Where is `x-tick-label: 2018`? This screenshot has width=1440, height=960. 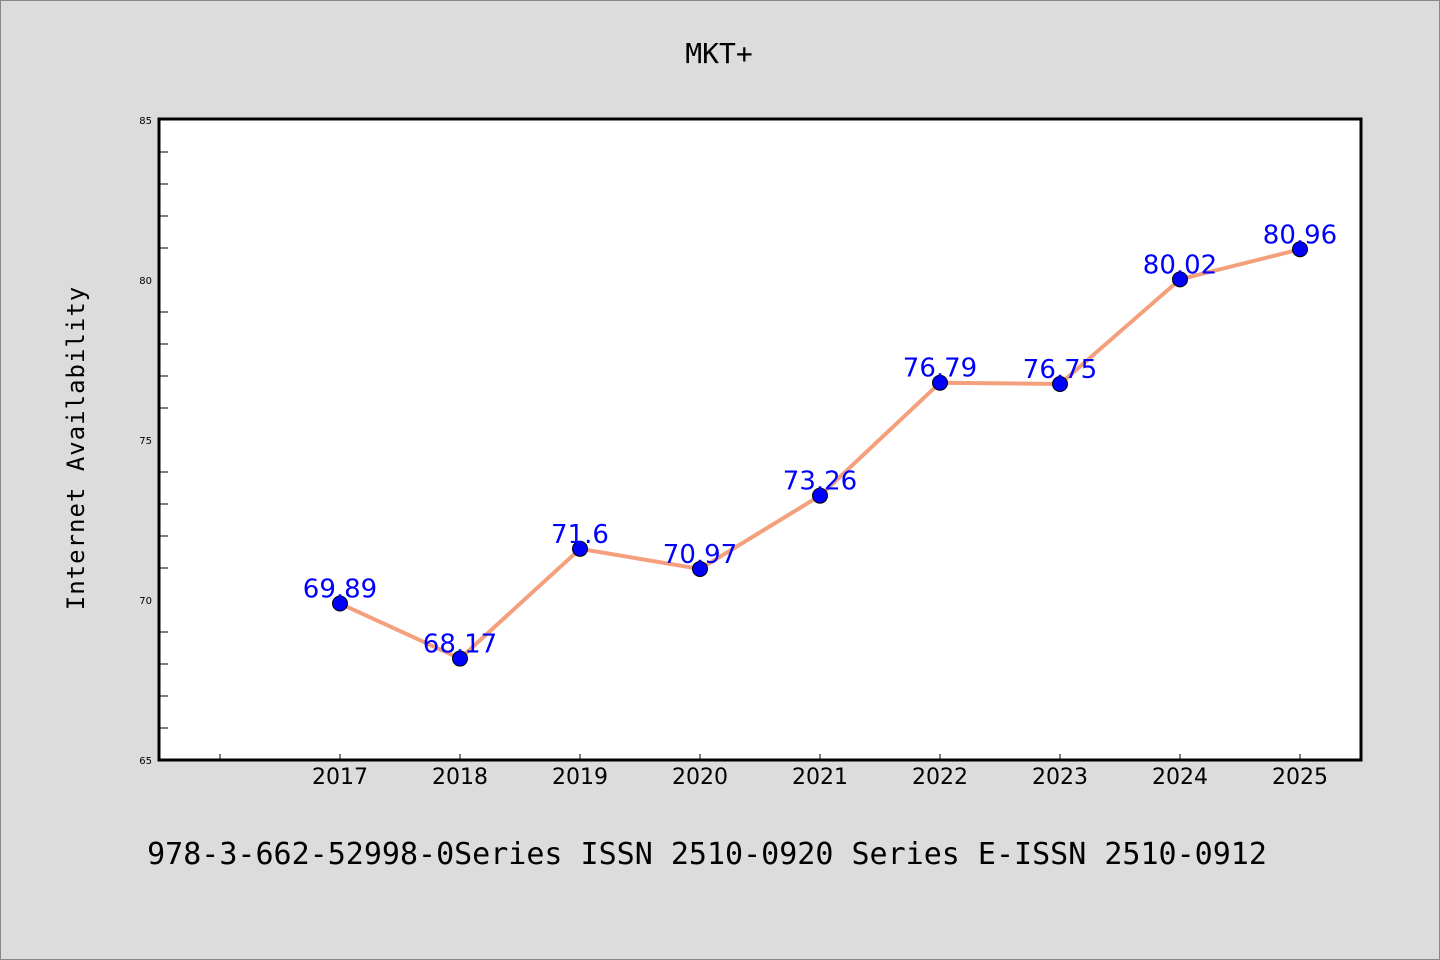 x-tick-label: 2018 is located at coordinates (460, 777).